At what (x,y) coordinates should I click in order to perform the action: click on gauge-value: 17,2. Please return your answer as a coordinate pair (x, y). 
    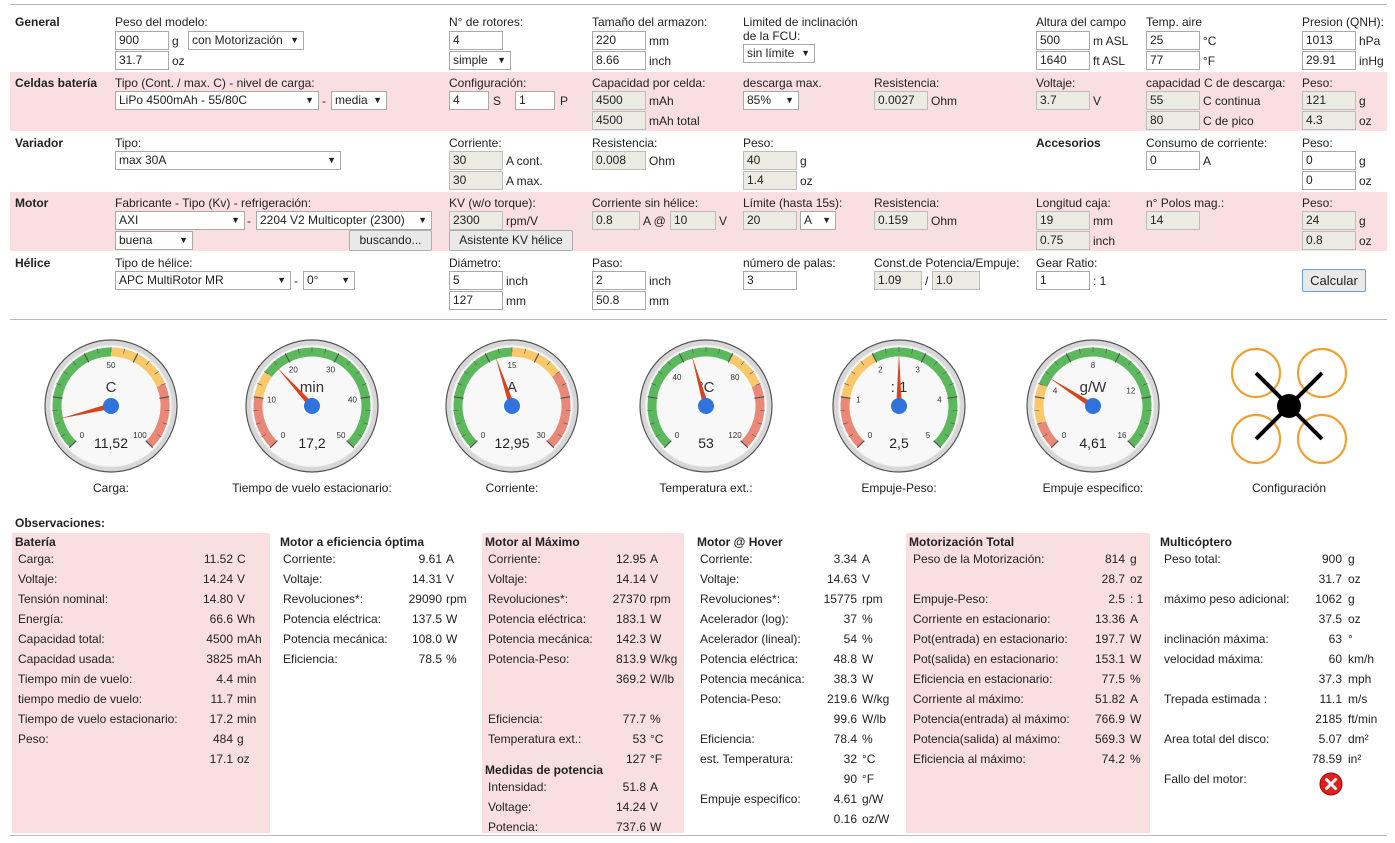
    Looking at the image, I should click on (311, 443).